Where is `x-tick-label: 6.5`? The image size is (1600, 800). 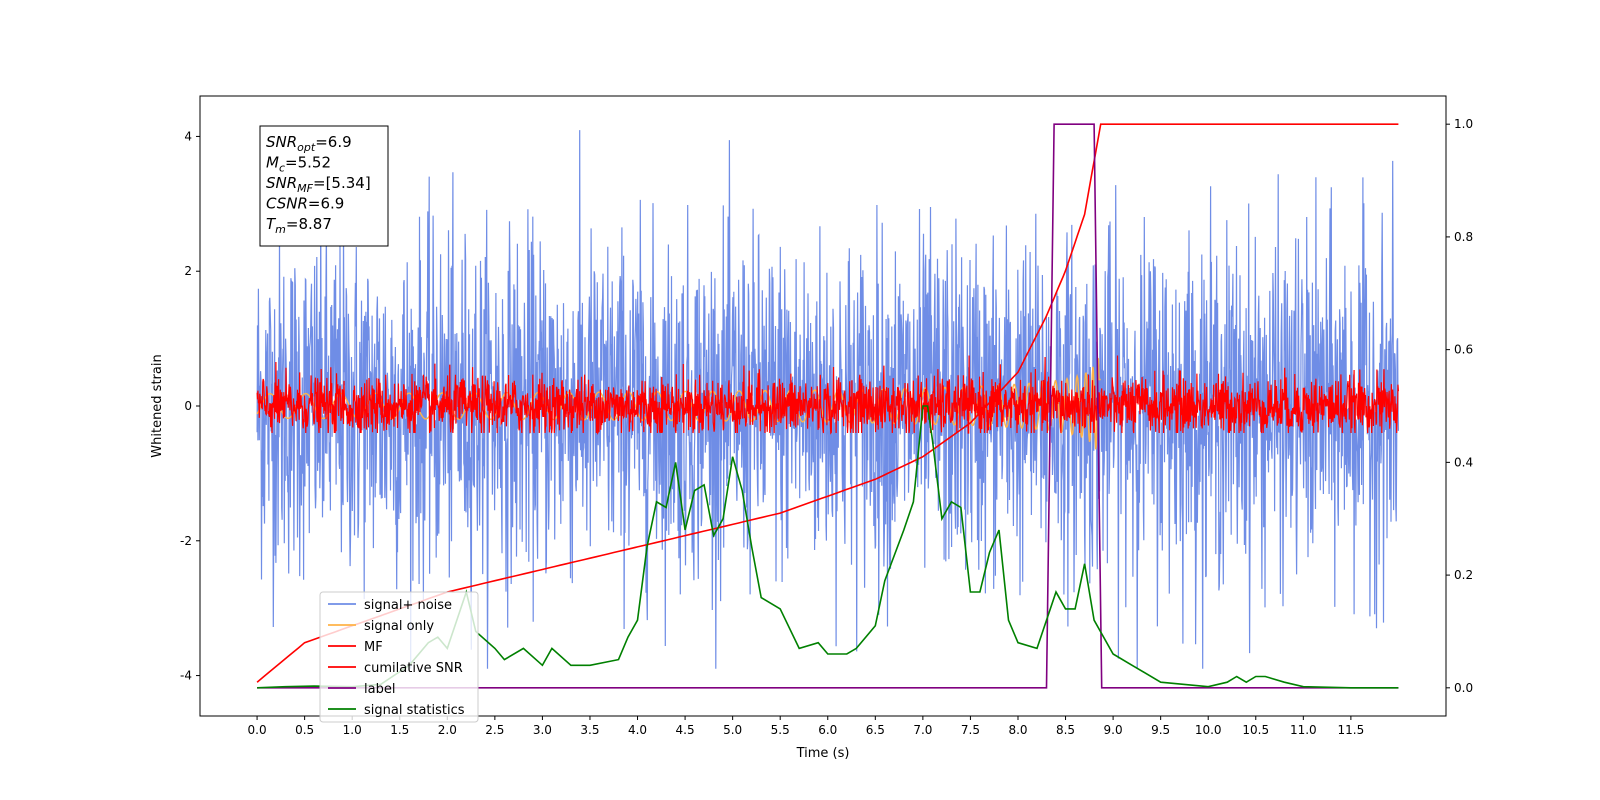 x-tick-label: 6.5 is located at coordinates (875, 730).